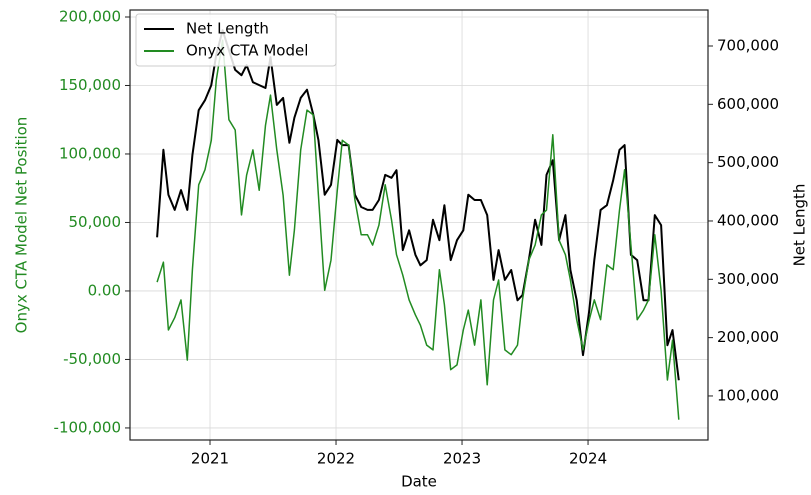  I want to click on x-axis-label: Date, so click(419, 482).